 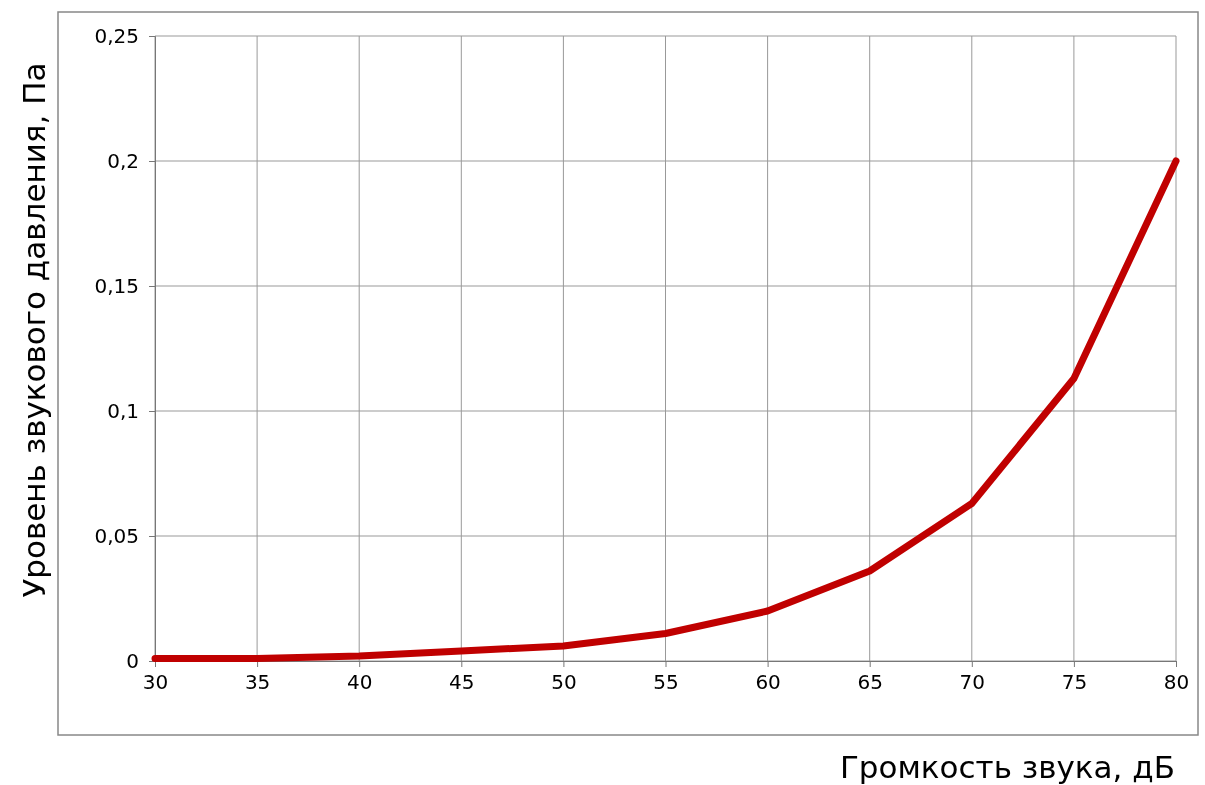 What do you see at coordinates (116, 535) in the screenshot?
I see `y-tick-label: 0,05` at bounding box center [116, 535].